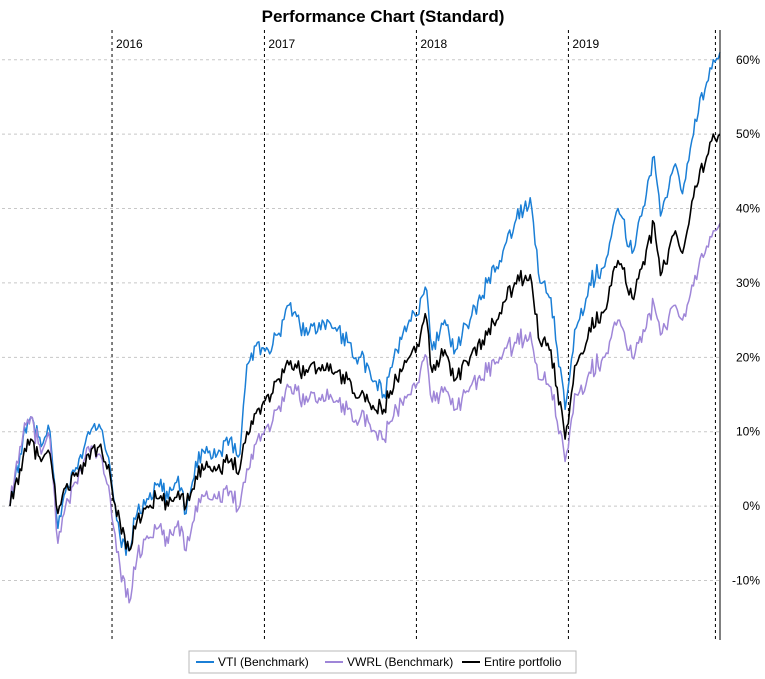 This screenshot has height=679, width=765. I want to click on legend-box, so click(382, 662).